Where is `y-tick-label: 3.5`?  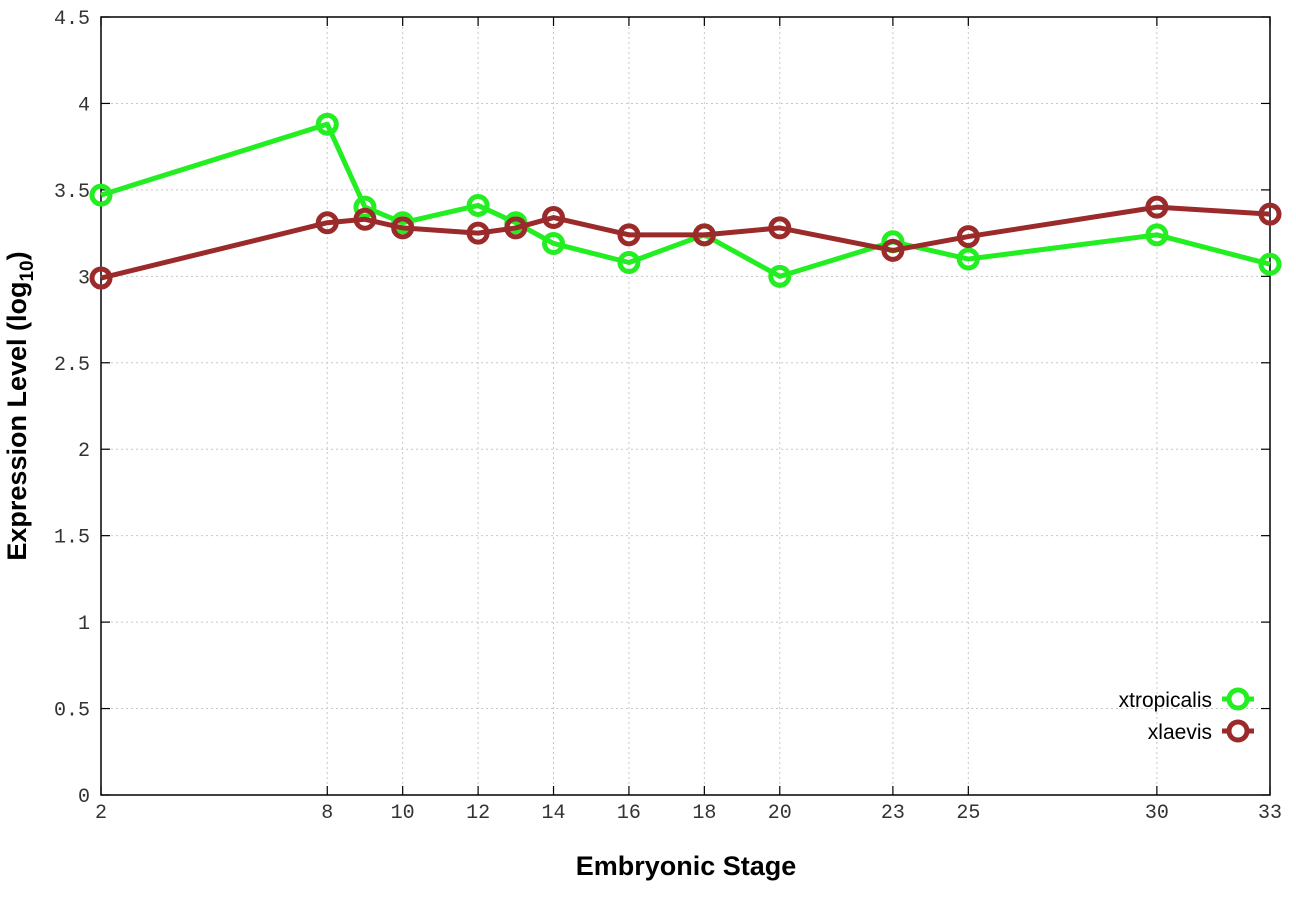 y-tick-label: 3.5 is located at coordinates (72, 192).